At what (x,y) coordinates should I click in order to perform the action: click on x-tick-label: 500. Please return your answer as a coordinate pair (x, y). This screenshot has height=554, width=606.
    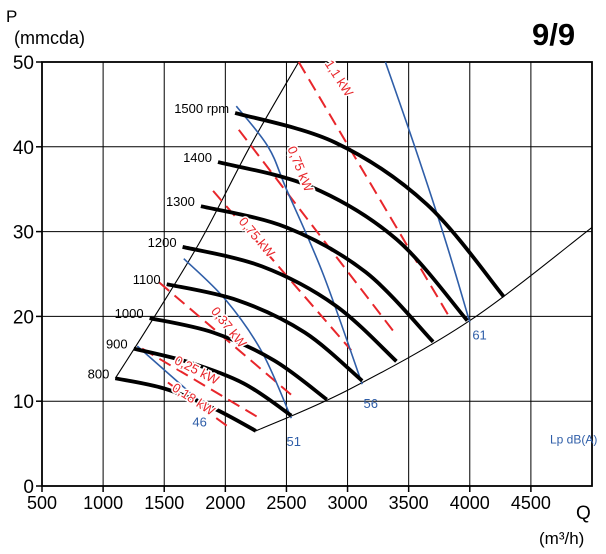
    Looking at the image, I should click on (42, 503).